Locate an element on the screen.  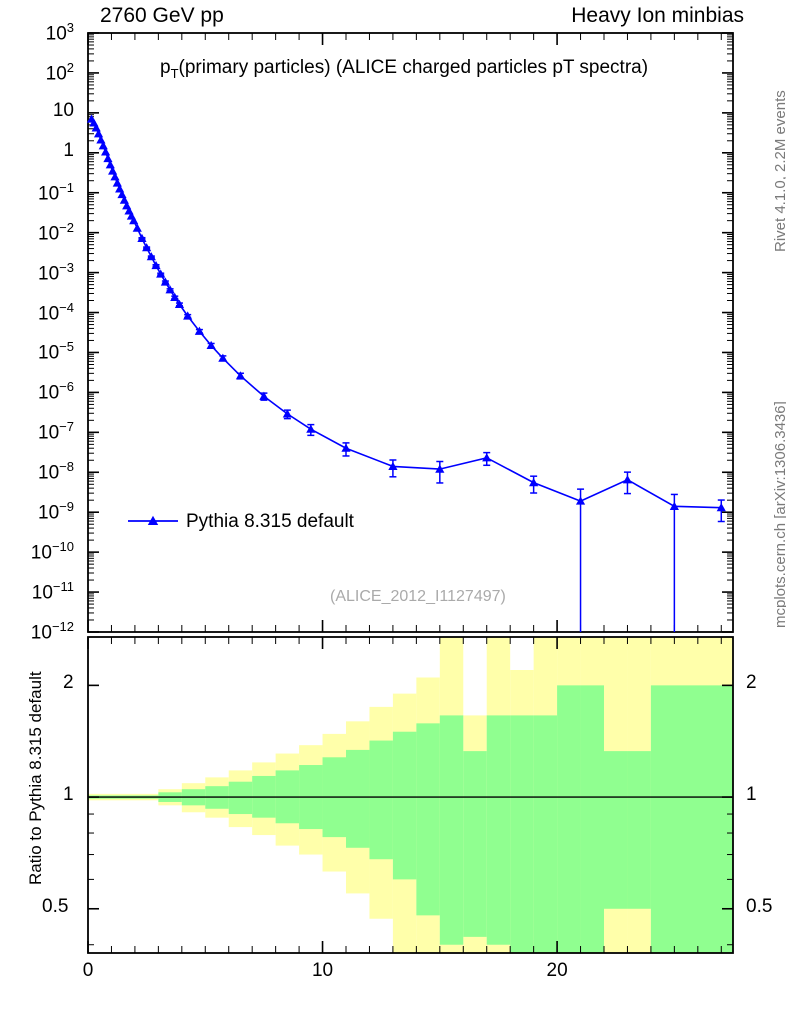
main-y-tick-label: 10⁻¹² is located at coordinates (52, 631).